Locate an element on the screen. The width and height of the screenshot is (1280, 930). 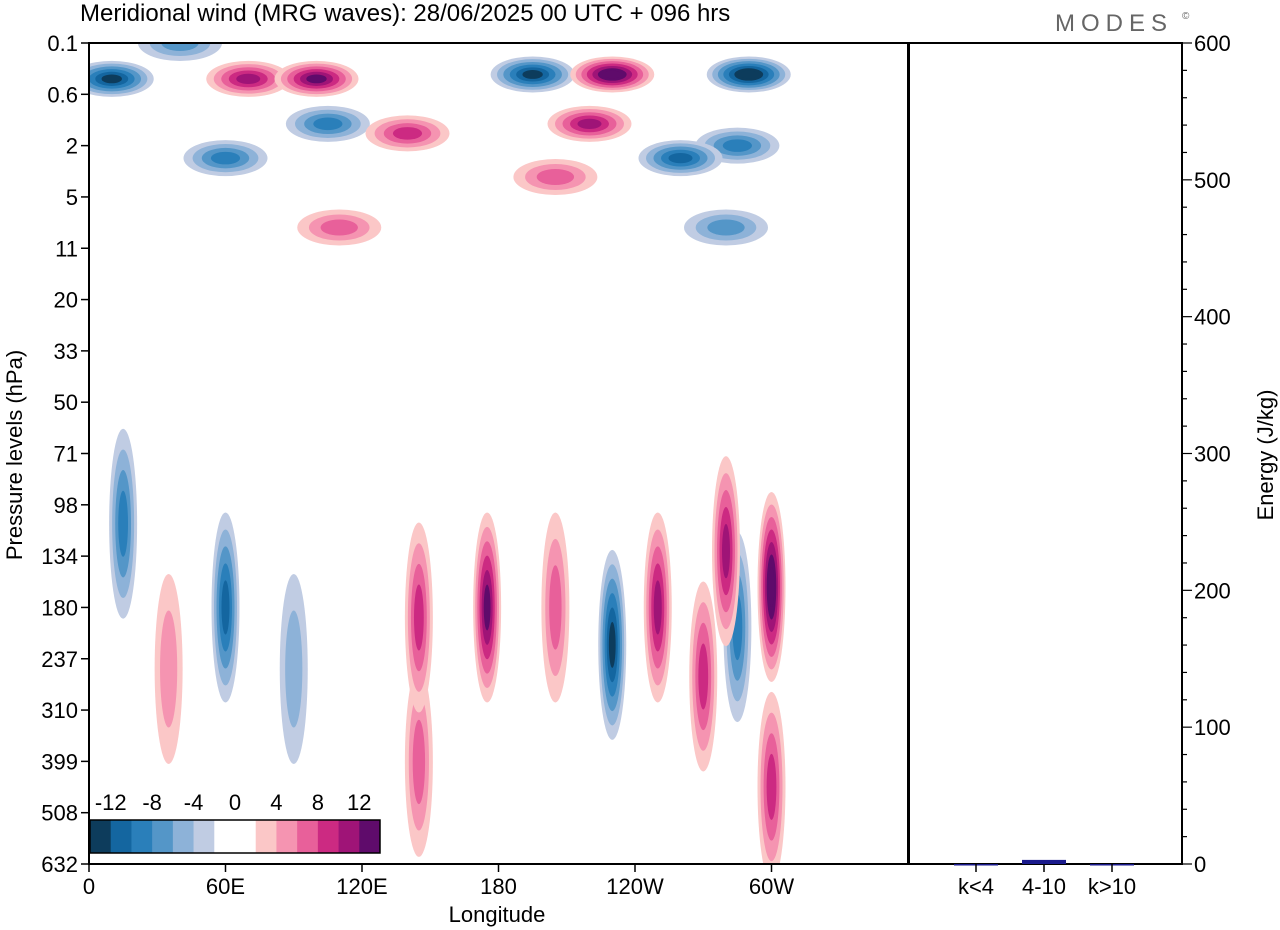
energy-category-label: 4-10 is located at coordinates (1044, 886).